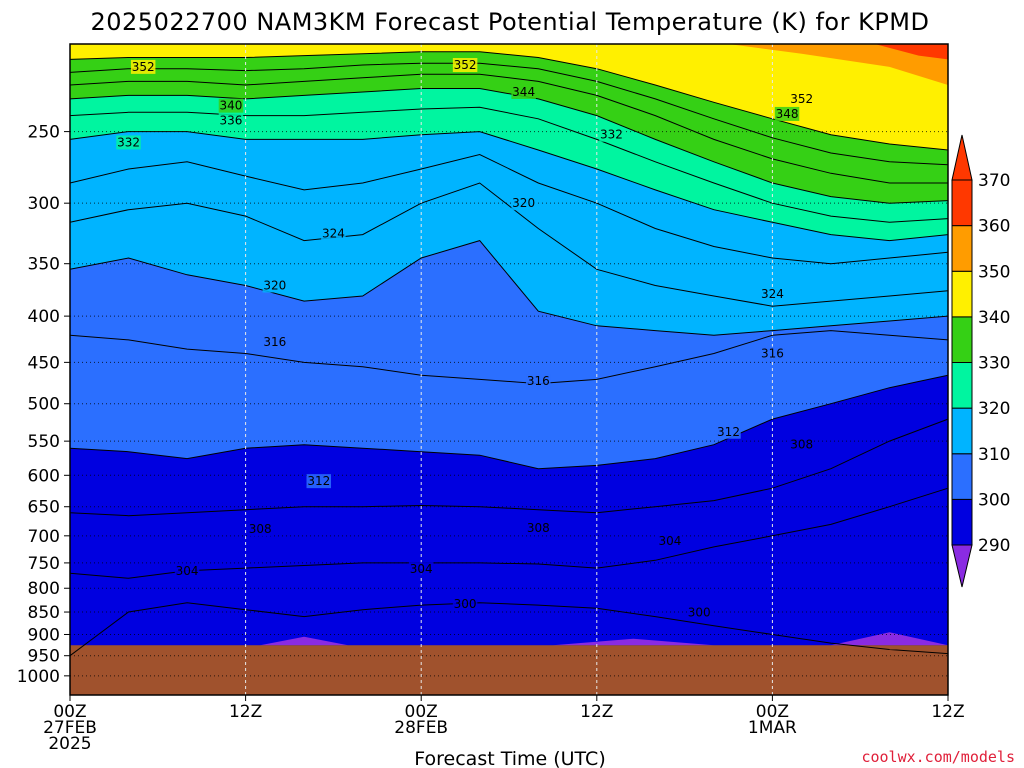 The width and height of the screenshot is (1024, 768). What do you see at coordinates (772, 728) in the screenshot?
I see `x-tick-label: 1MAR` at bounding box center [772, 728].